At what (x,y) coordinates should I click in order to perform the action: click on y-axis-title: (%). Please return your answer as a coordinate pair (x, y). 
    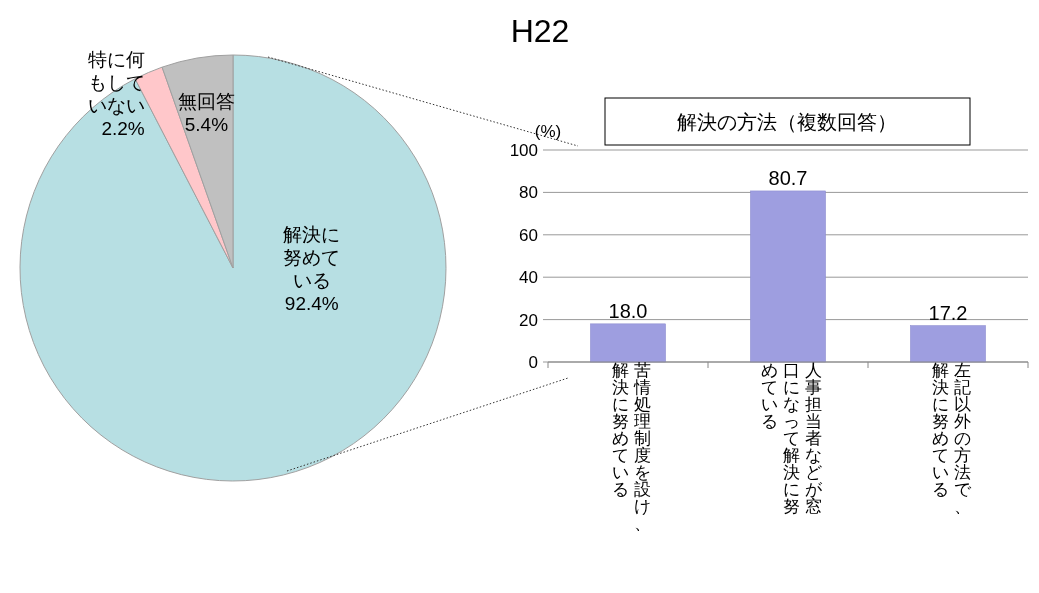
    Looking at the image, I should click on (548, 131).